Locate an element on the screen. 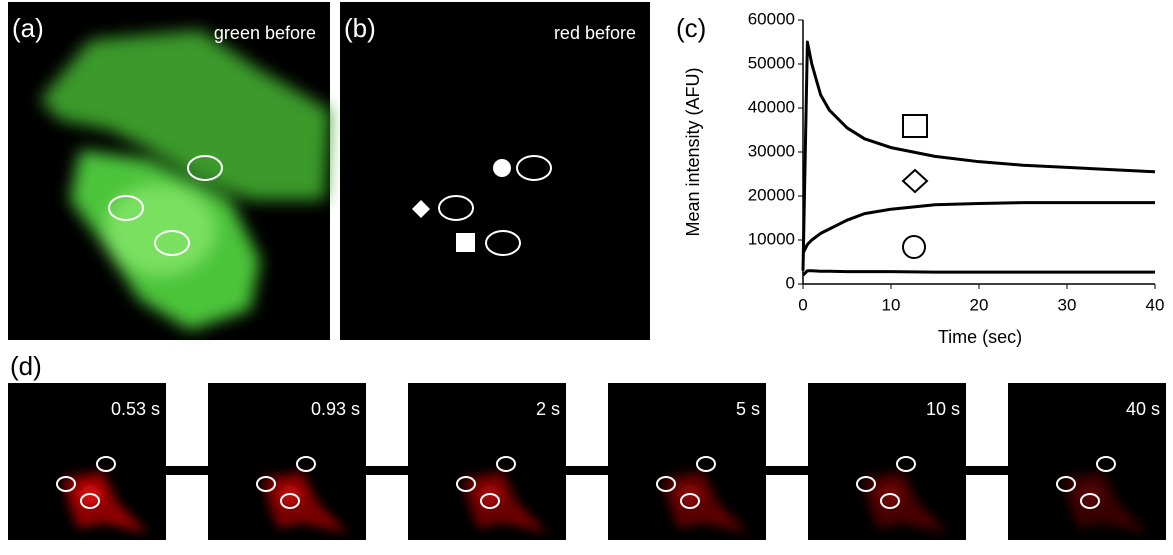 The height and width of the screenshot is (555, 1173). frame-time: 5 s is located at coordinates (748, 409).